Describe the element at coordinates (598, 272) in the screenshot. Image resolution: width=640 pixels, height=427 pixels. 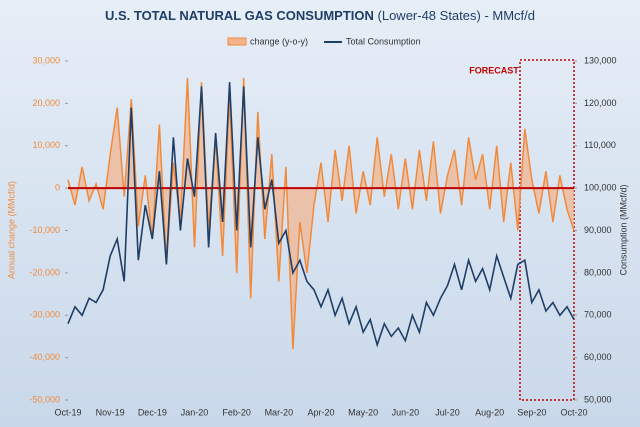
I see `y2-tick-label: 80,000` at that location.